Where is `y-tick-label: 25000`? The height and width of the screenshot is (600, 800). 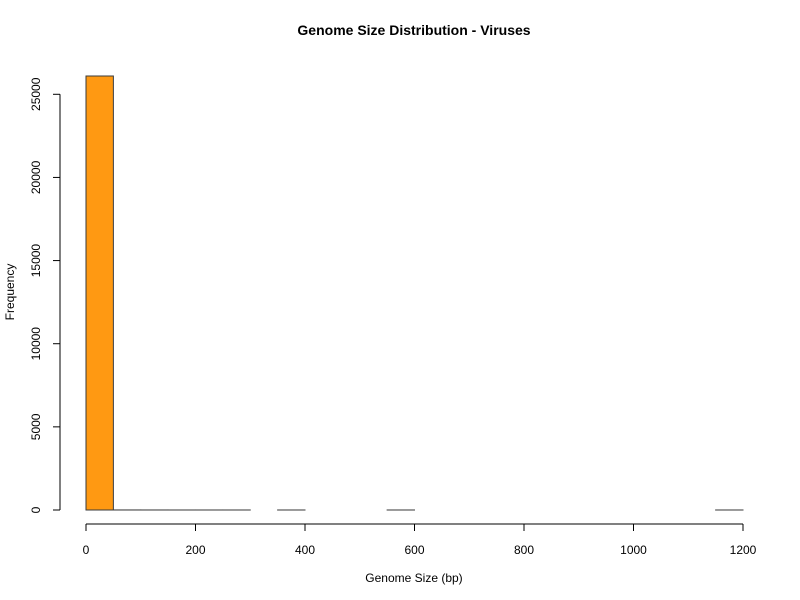
y-tick-label: 25000 is located at coordinates (36, 94).